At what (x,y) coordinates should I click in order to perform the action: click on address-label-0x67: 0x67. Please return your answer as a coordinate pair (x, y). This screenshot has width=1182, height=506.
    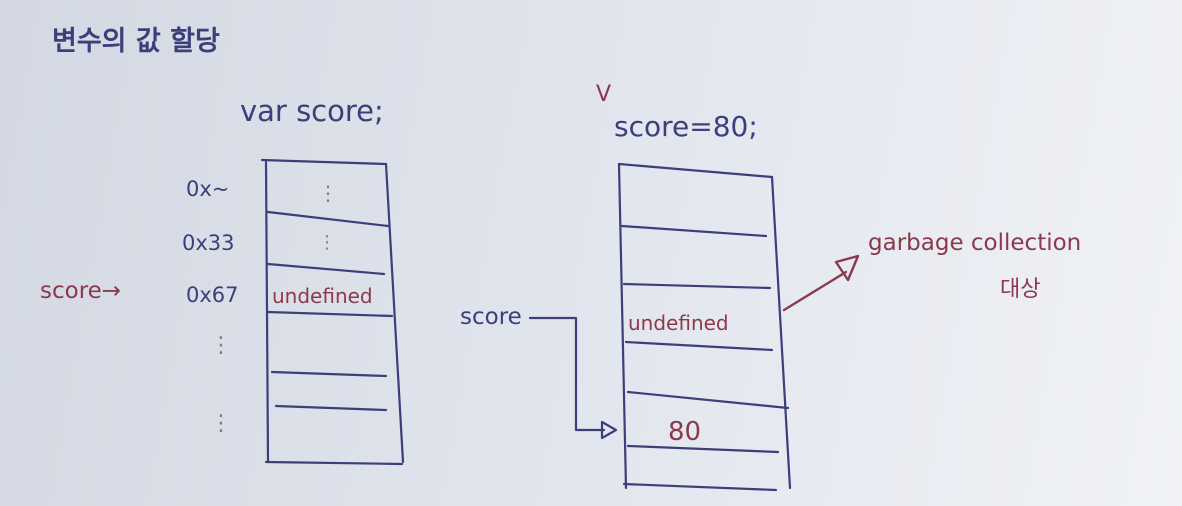
    Looking at the image, I should click on (212, 295).